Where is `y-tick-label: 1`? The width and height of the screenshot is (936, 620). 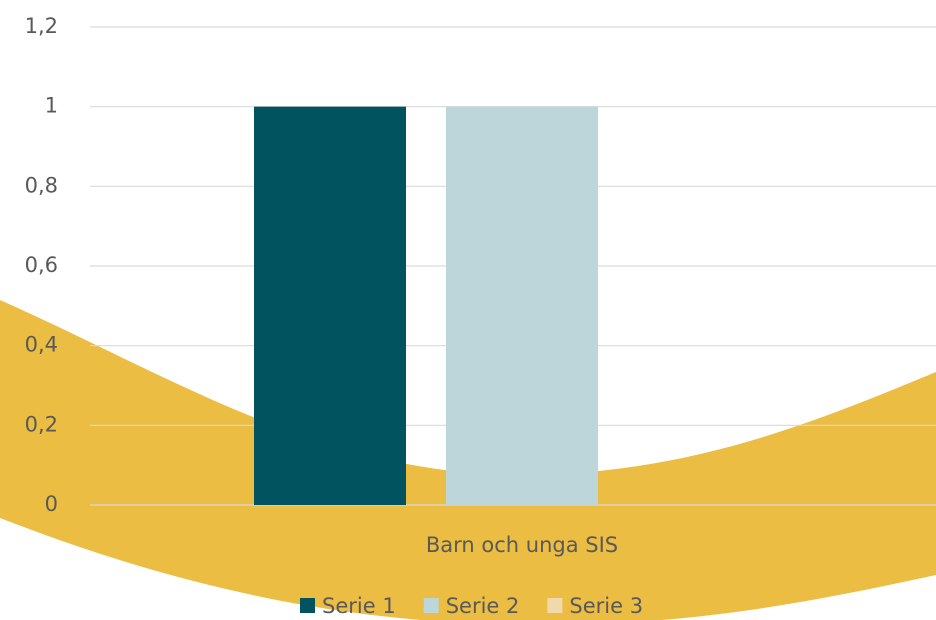 y-tick-label: 1 is located at coordinates (51, 106).